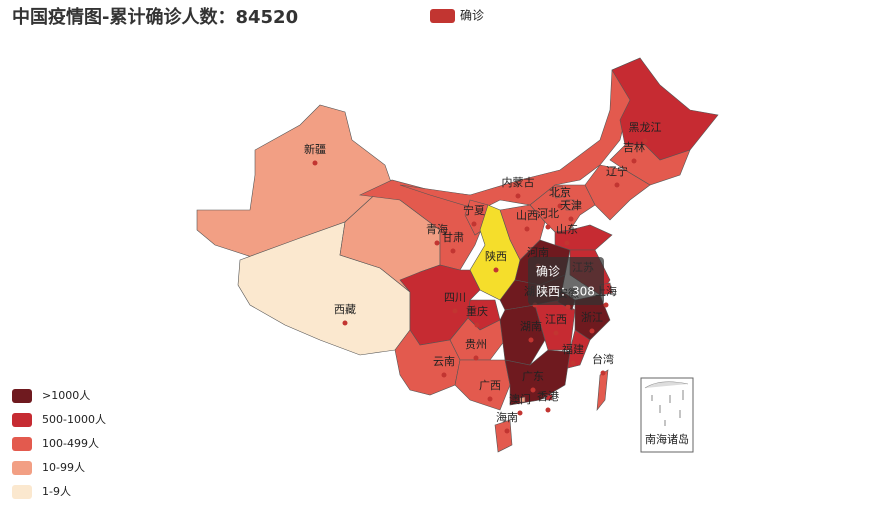 The width and height of the screenshot is (891, 524). What do you see at coordinates (315, 149) in the screenshot?
I see `region-label: 新疆` at bounding box center [315, 149].